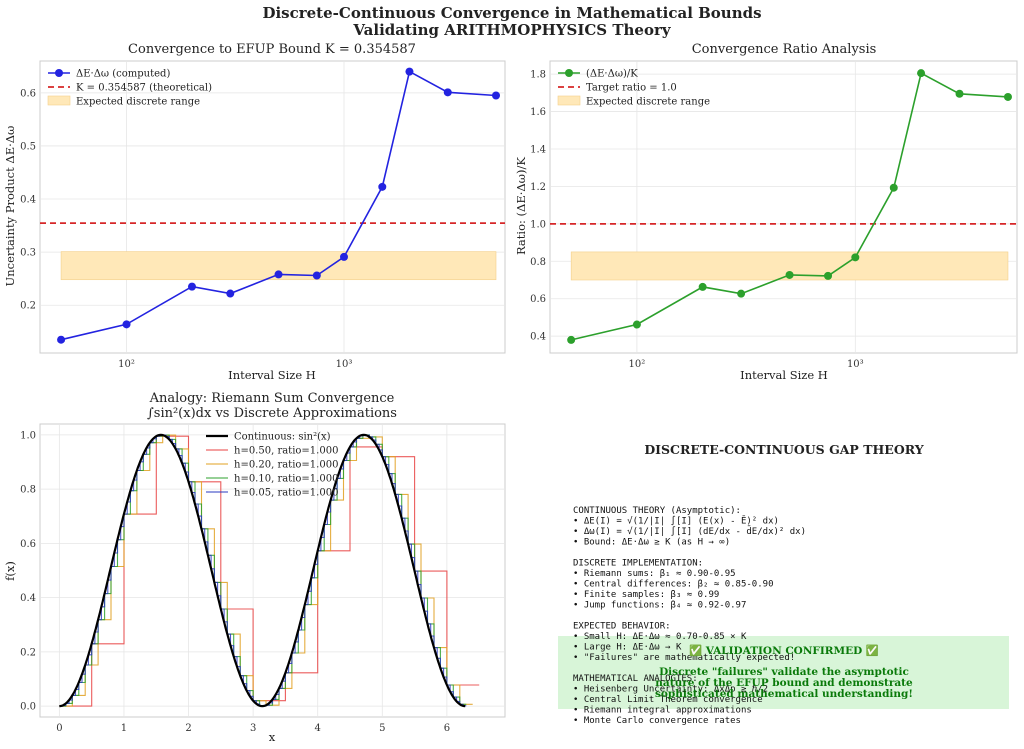 This screenshot has height=749, width=1024. Describe the element at coordinates (651, 543) in the screenshot. I see `gap-theory-line: • Bound: ΔE·Δω ≥ K (as H → ∞)` at that location.